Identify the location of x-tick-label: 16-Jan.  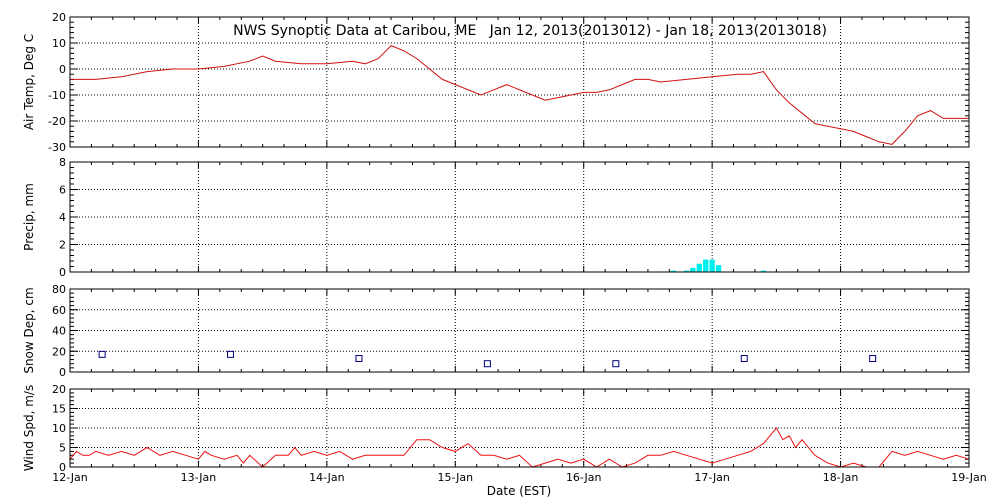
(584, 477).